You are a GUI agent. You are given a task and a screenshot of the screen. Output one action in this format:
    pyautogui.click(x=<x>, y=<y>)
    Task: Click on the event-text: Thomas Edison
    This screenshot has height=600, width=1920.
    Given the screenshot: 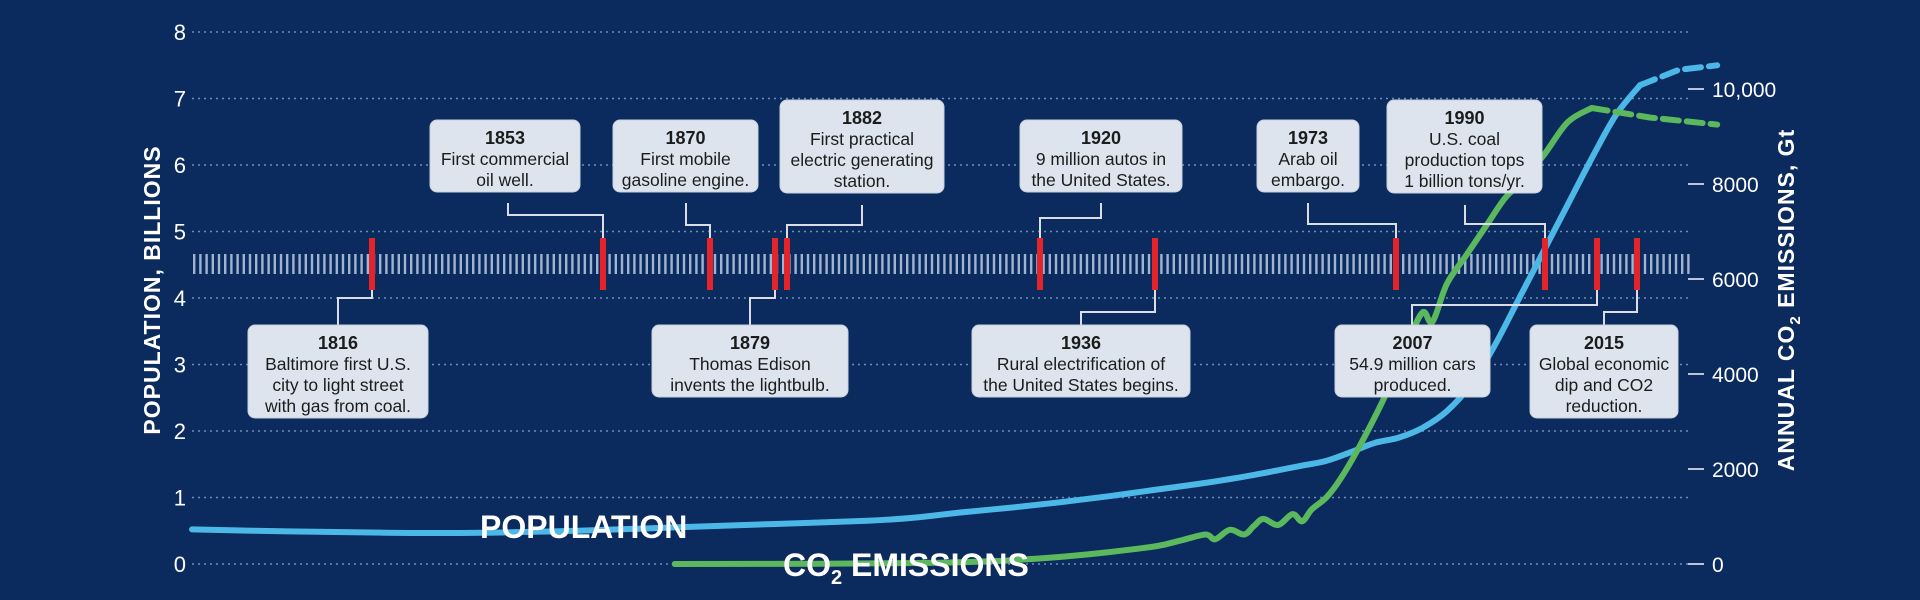 What is the action you would take?
    pyautogui.click(x=750, y=364)
    